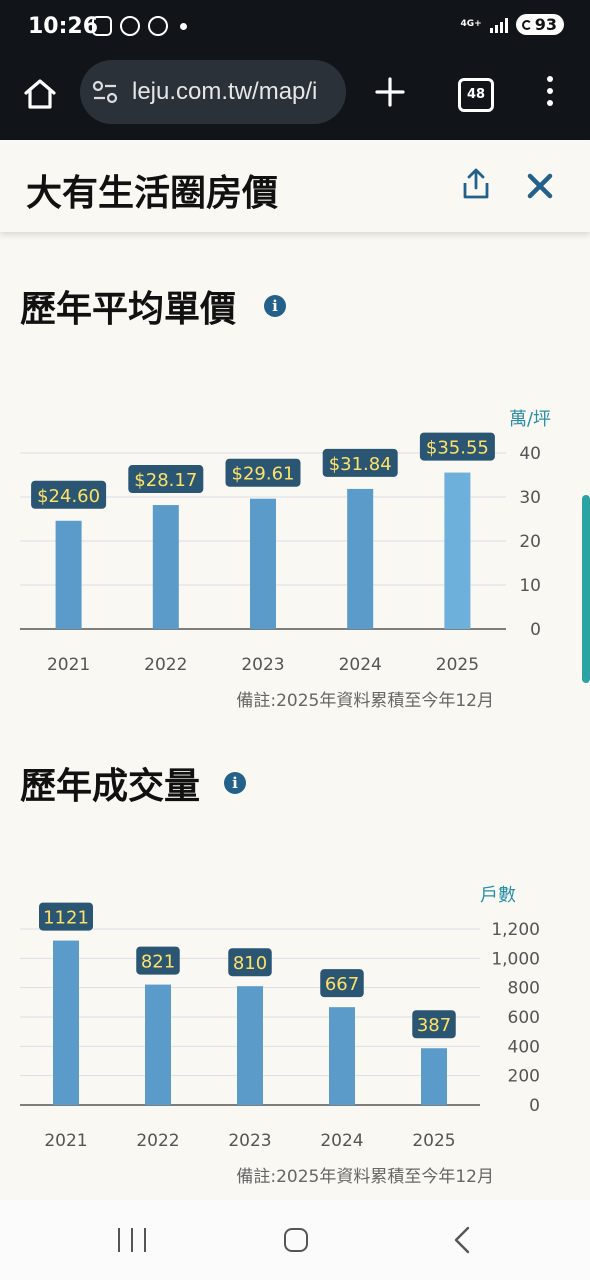 The width and height of the screenshot is (590, 1280). What do you see at coordinates (498, 25) in the screenshot?
I see `signal-icon` at bounding box center [498, 25].